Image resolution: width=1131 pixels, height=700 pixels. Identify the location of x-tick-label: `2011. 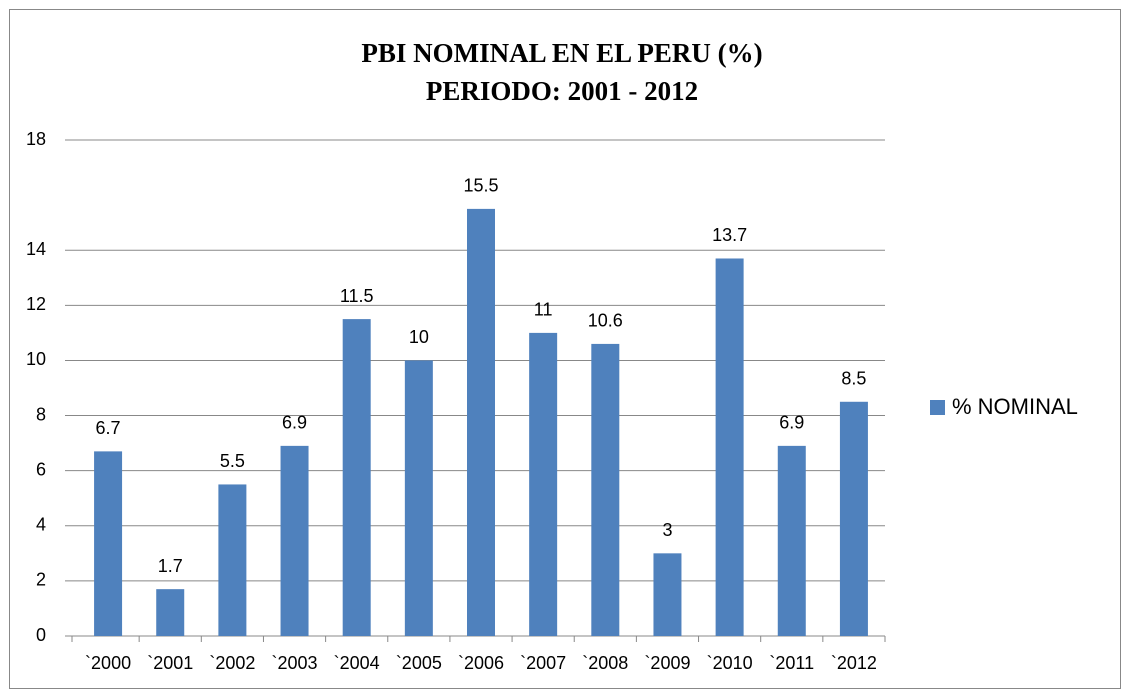
(791, 663).